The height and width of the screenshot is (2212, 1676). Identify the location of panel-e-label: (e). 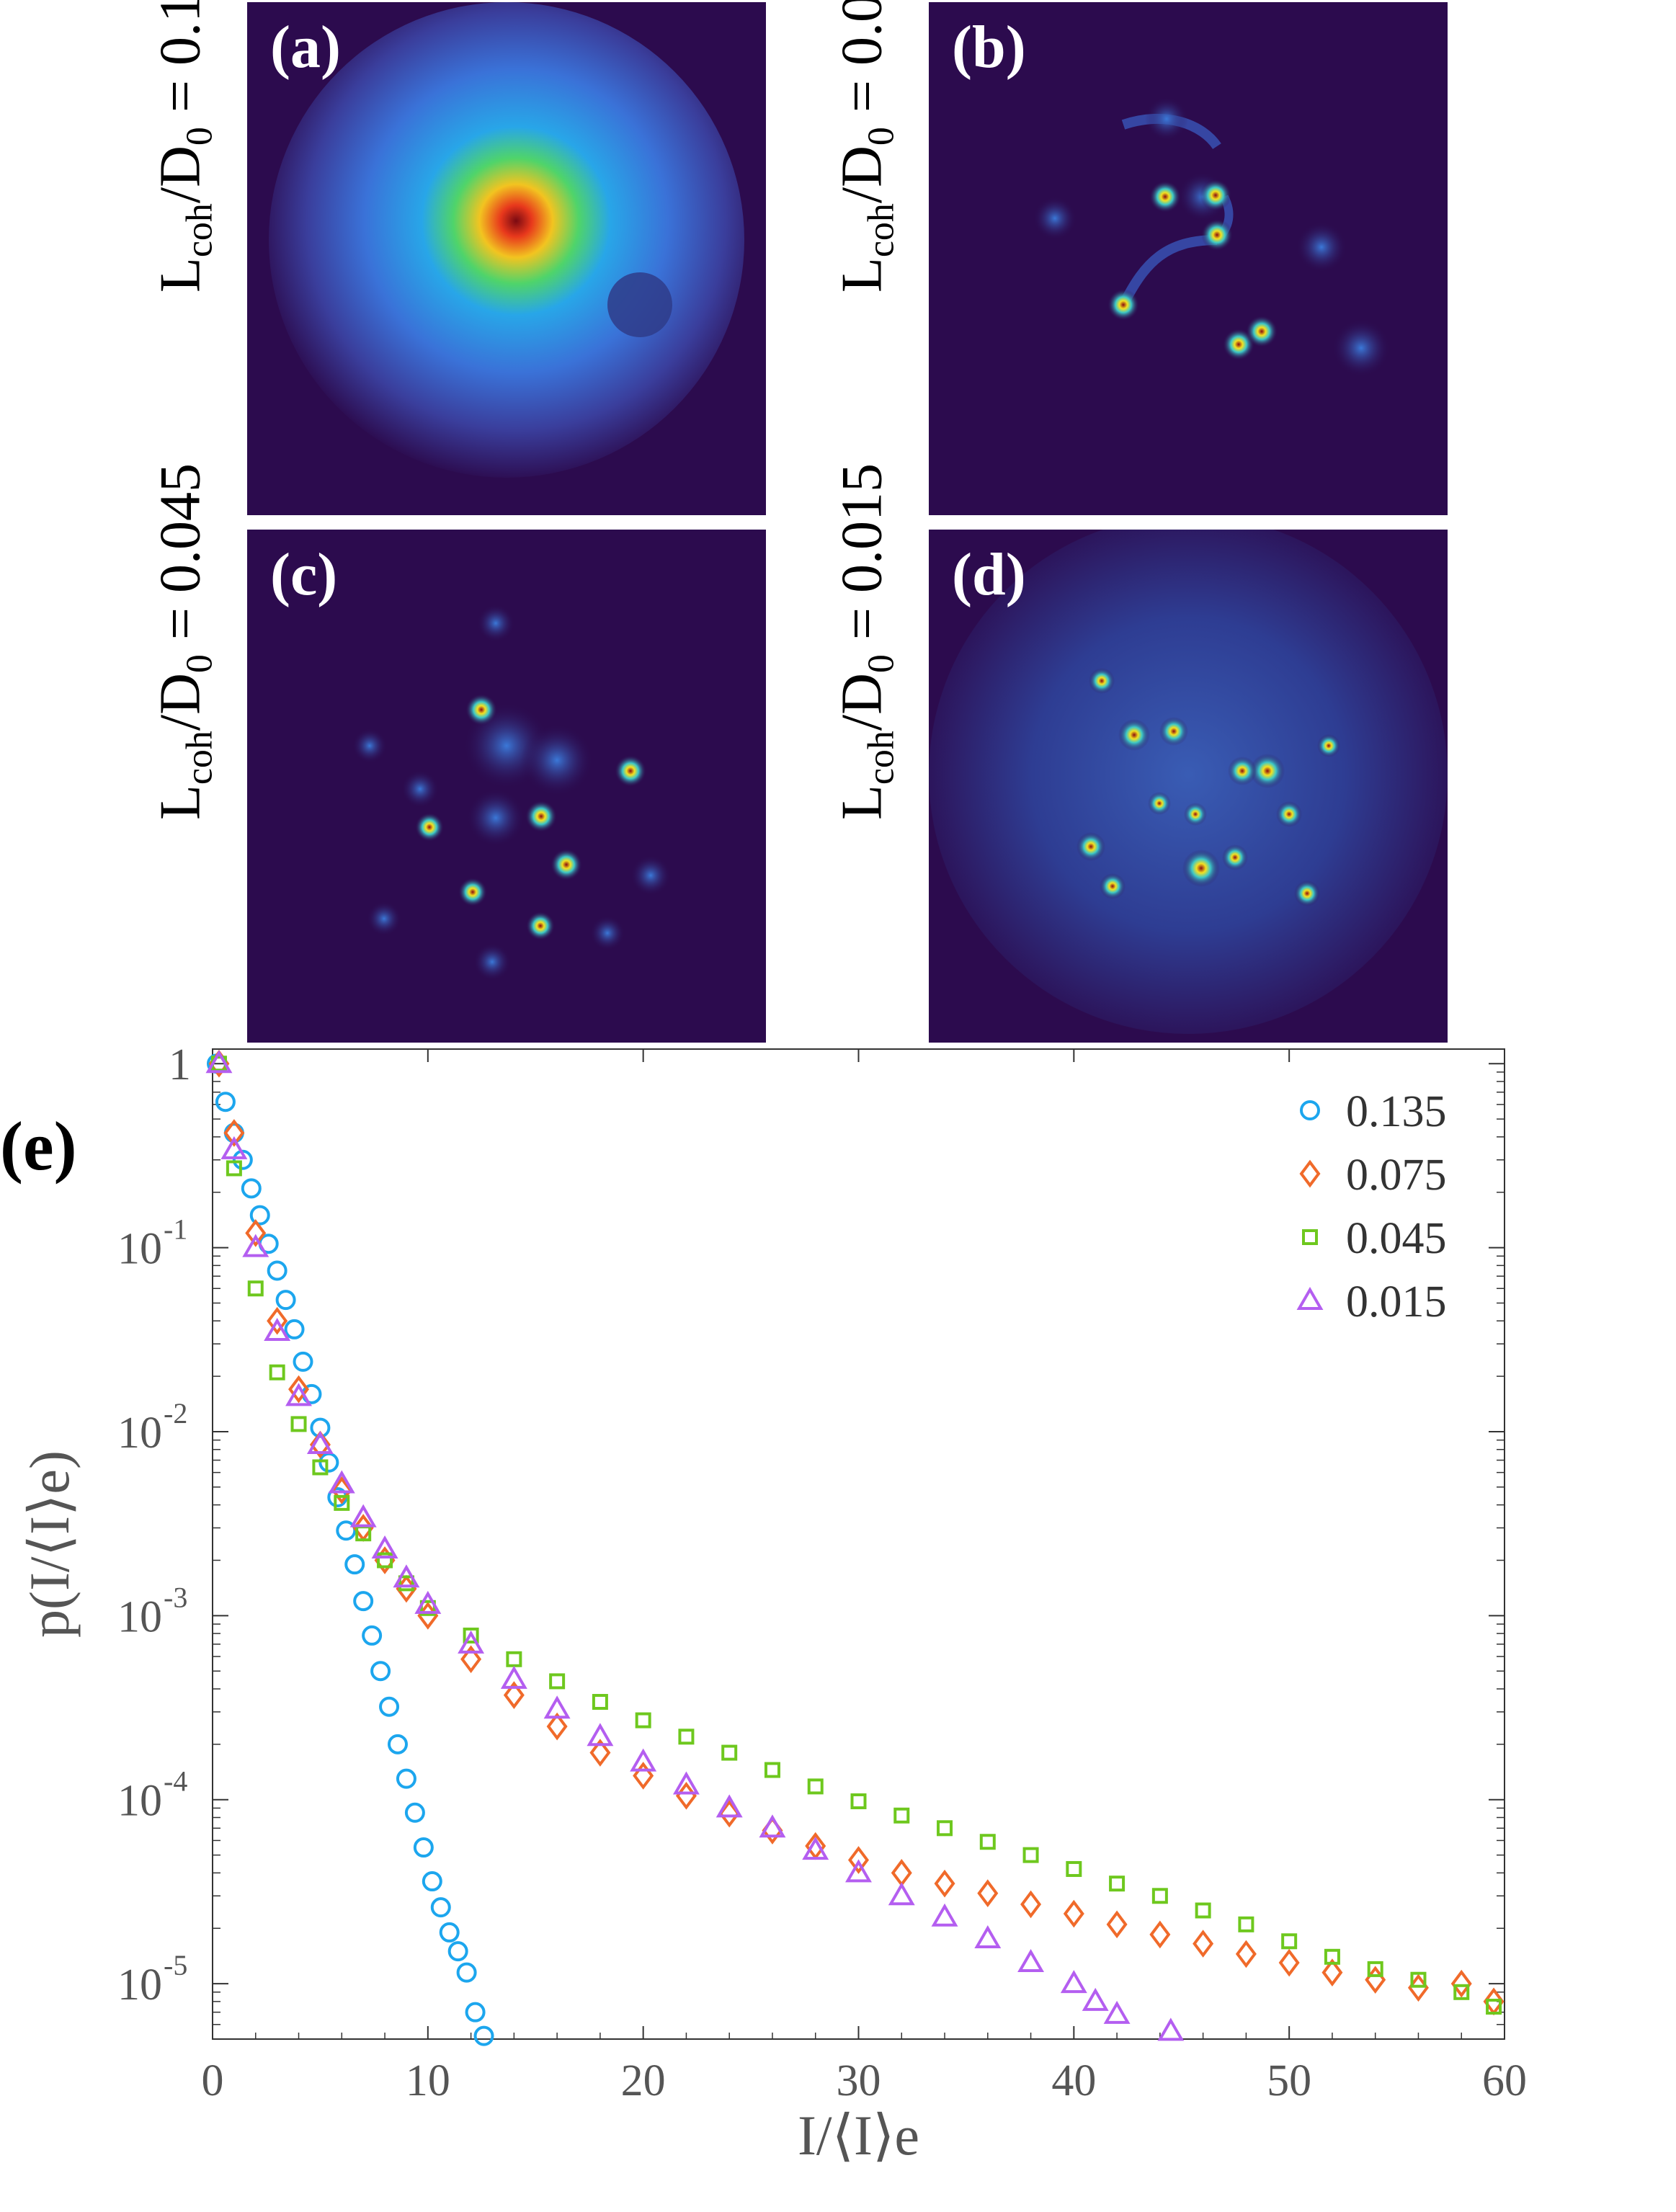
(38, 1146).